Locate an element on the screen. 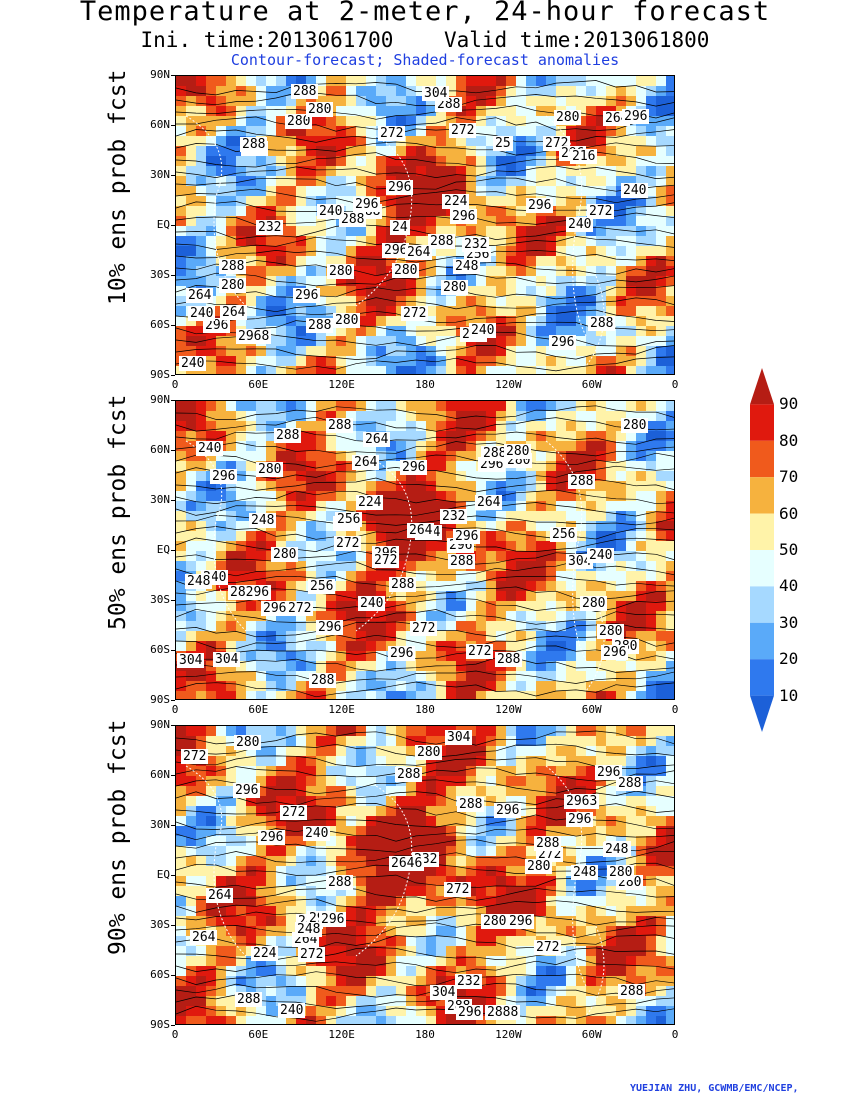 The width and height of the screenshot is (850, 1100). panel-row-label: 50% ens prob fcst is located at coordinates (118, 512).